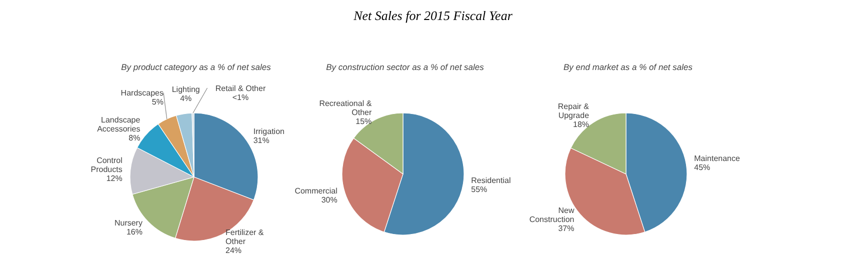 This screenshot has height=271, width=866. I want to click on slice-label: New Construction, so click(551, 215).